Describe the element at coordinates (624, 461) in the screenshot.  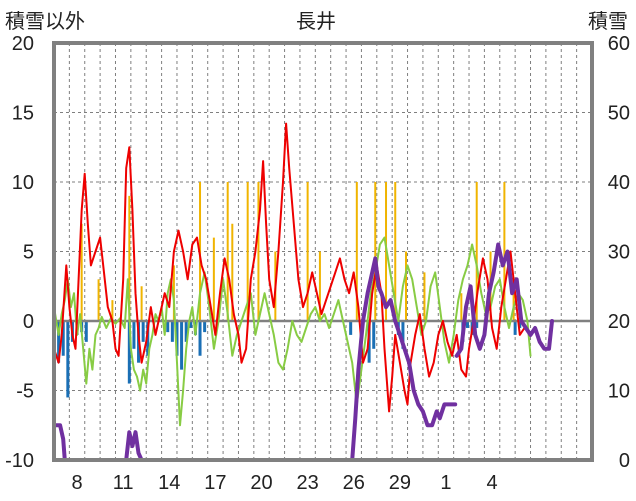
I see `y-right-tick-label: 0` at that location.